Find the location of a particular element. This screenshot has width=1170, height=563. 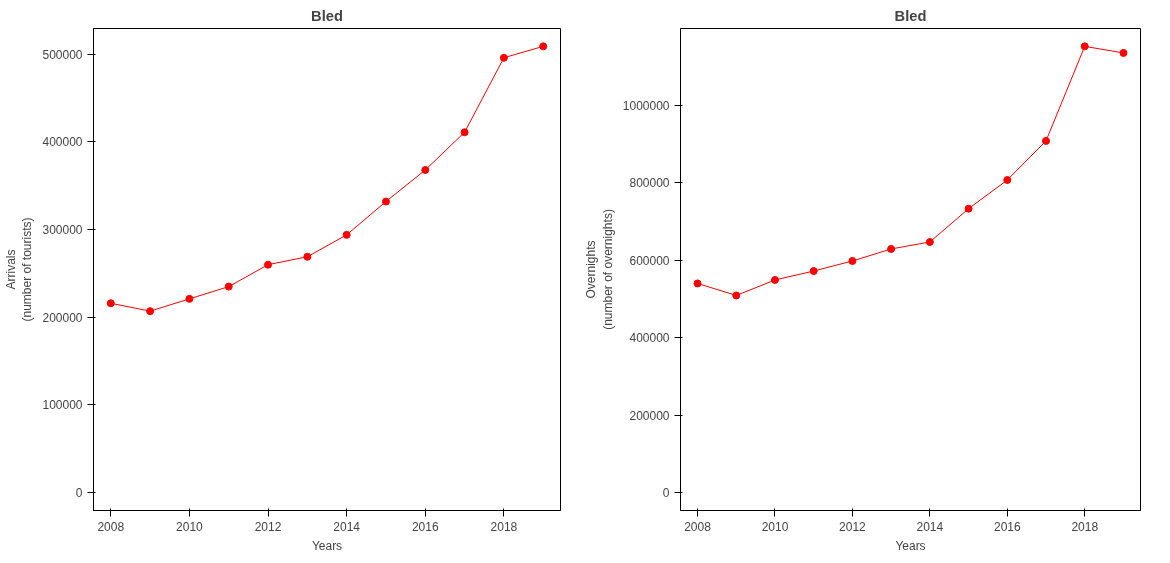

y-axis-title: Overnights (number of overnights) is located at coordinates (599, 269).